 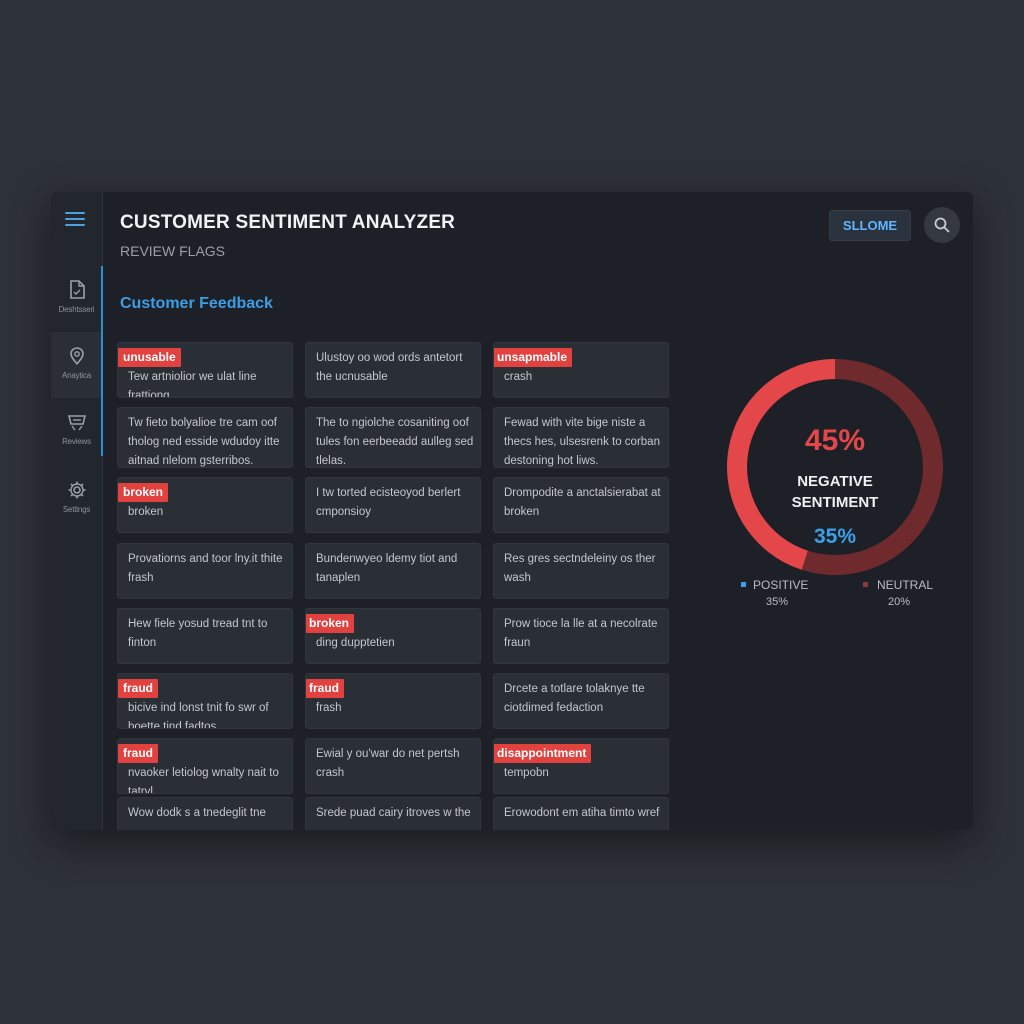 I want to click on secondary-percent: 35%, so click(x=835, y=536).